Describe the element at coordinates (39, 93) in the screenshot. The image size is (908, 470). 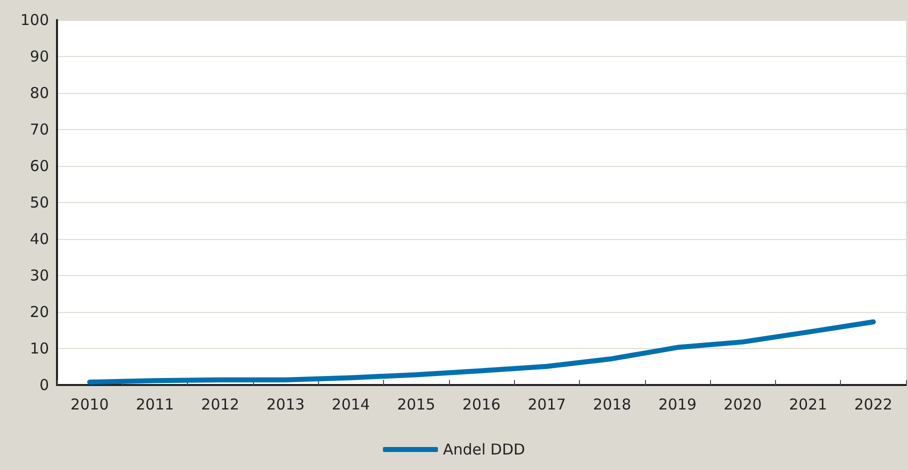
I see `y-tick-label: 80` at that location.